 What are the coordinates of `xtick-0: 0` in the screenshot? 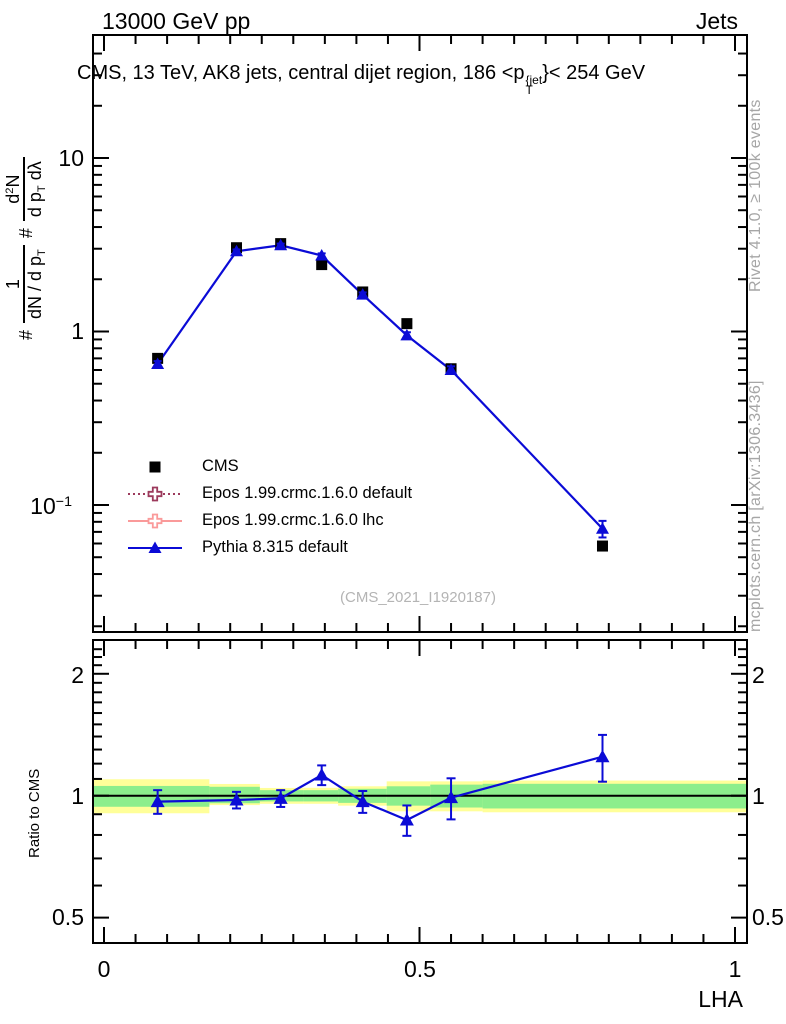 It's located at (104, 969).